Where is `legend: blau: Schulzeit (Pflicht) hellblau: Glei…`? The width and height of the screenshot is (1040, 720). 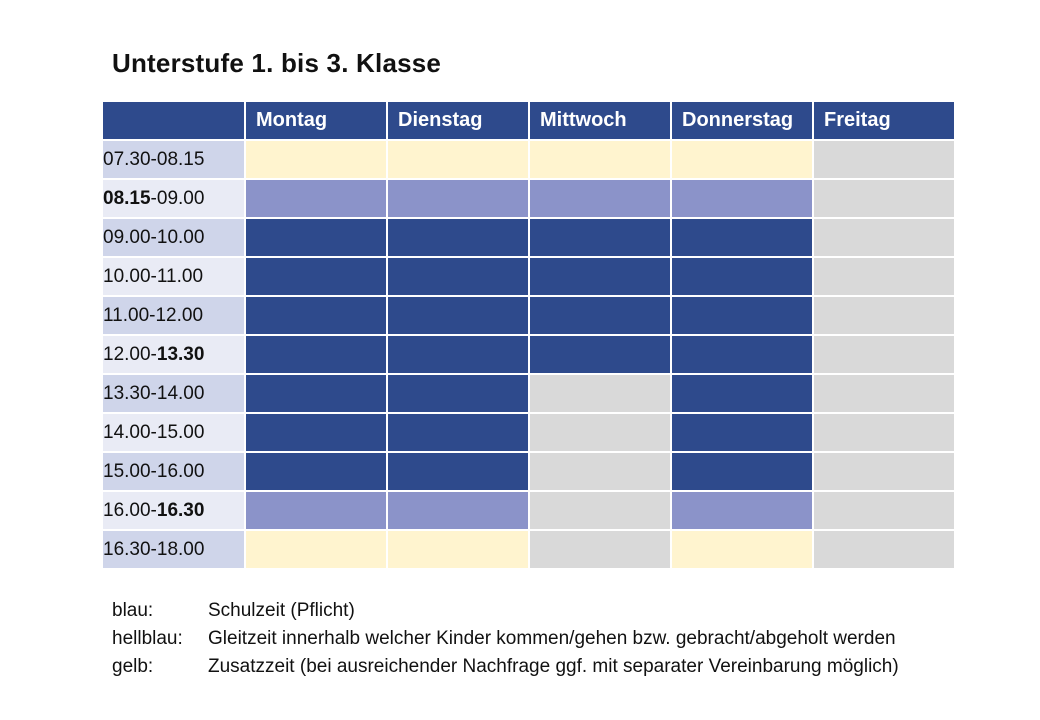
legend: blau: Schulzeit (Pflicht) hellblau: Glei… is located at coordinates (505, 639).